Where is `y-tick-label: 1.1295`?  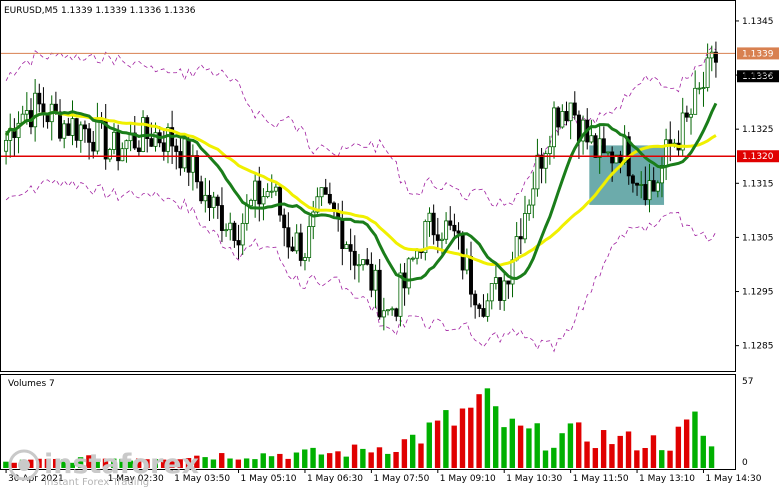
y-tick-label: 1.1295 is located at coordinates (758, 293).